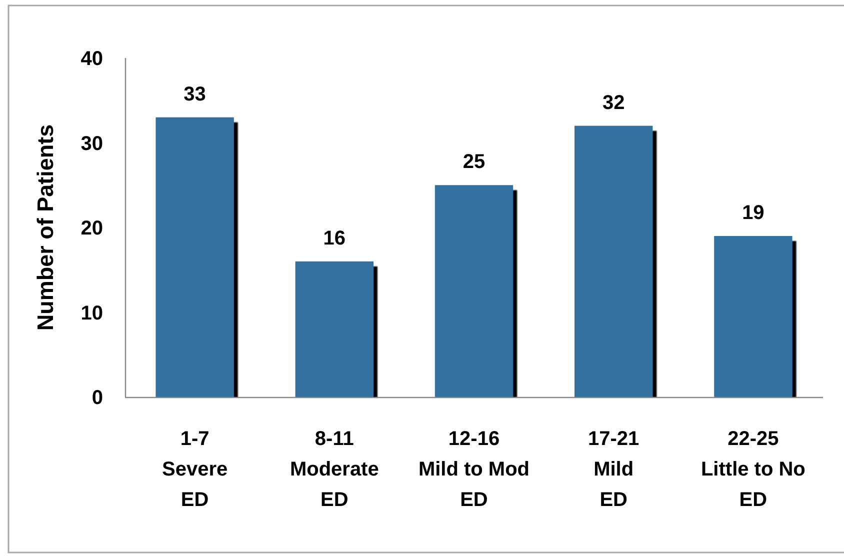 The width and height of the screenshot is (844, 556). What do you see at coordinates (753, 213) in the screenshot?
I see `data-label: 19` at bounding box center [753, 213].